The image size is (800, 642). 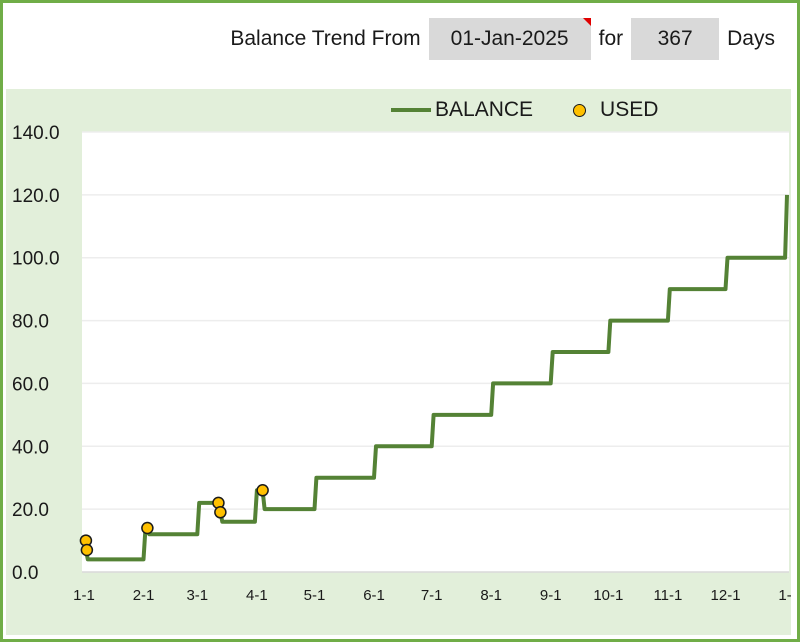 I want to click on start-date-value: 01-Jan-2025, so click(x=509, y=38).